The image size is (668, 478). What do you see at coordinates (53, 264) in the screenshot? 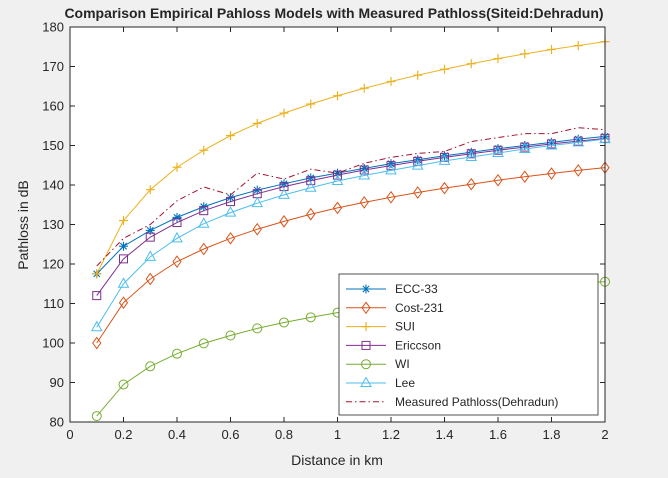
I see `y-tick-label: 120` at bounding box center [53, 264].